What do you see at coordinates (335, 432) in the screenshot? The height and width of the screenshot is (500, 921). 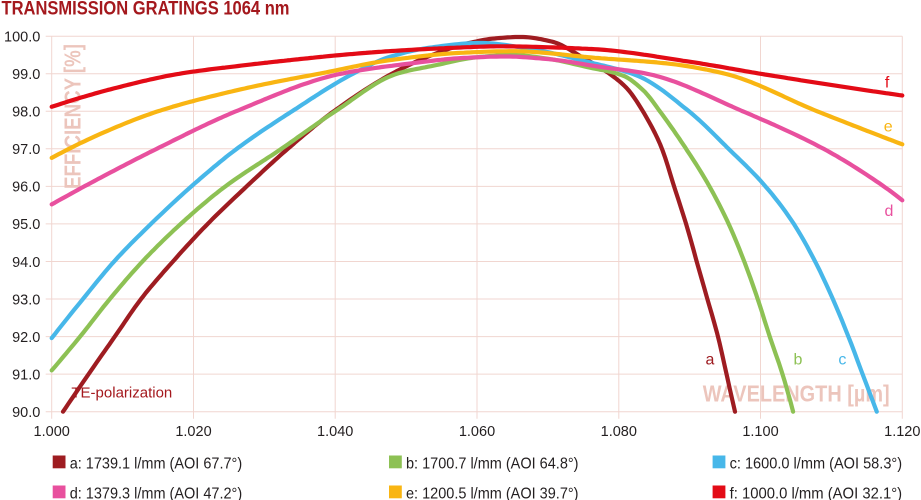 I see `svg-text: 1.040` at bounding box center [335, 432].